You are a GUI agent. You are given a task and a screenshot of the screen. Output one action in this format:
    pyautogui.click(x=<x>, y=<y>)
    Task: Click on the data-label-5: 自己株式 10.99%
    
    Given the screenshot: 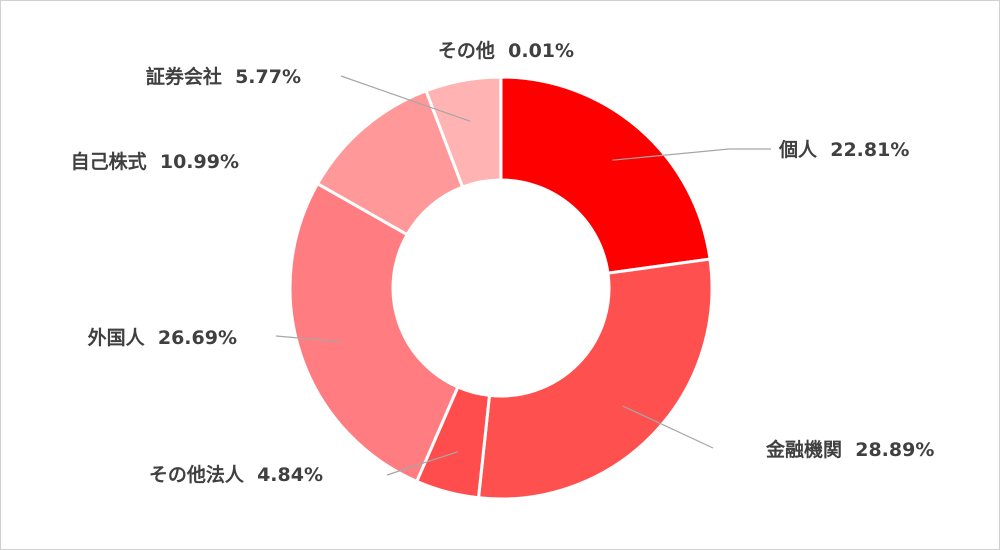 What is the action you would take?
    pyautogui.click(x=155, y=161)
    